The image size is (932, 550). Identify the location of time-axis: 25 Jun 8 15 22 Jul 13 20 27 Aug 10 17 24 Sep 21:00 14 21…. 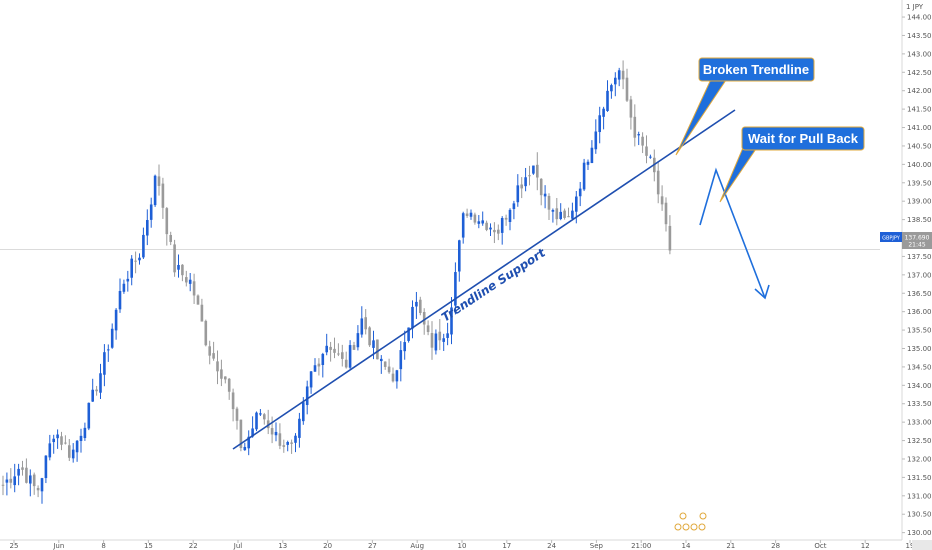
(457, 544).